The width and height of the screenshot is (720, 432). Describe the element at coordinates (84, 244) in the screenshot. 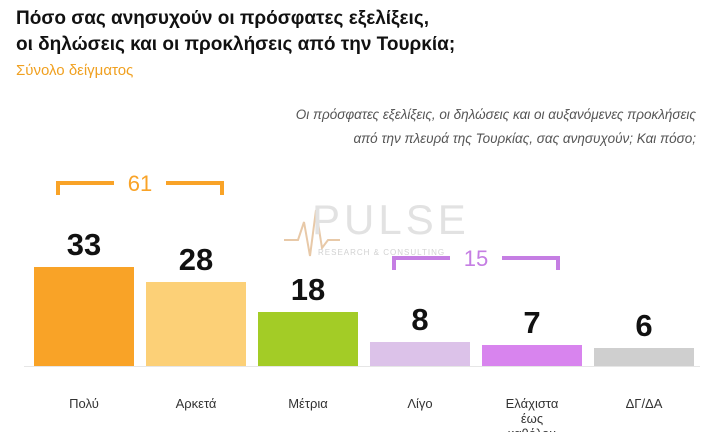

I see `data-label-1: 33` at that location.